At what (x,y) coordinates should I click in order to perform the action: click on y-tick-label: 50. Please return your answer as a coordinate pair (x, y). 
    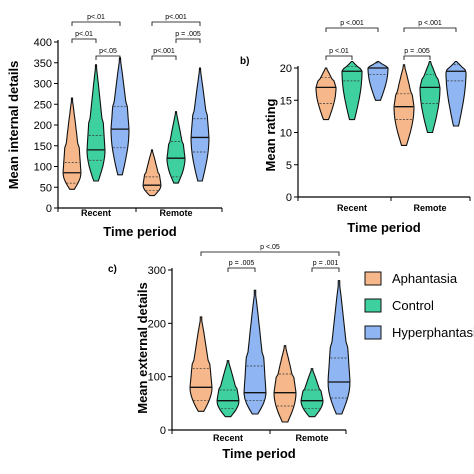
    Looking at the image, I should click on (46, 188).